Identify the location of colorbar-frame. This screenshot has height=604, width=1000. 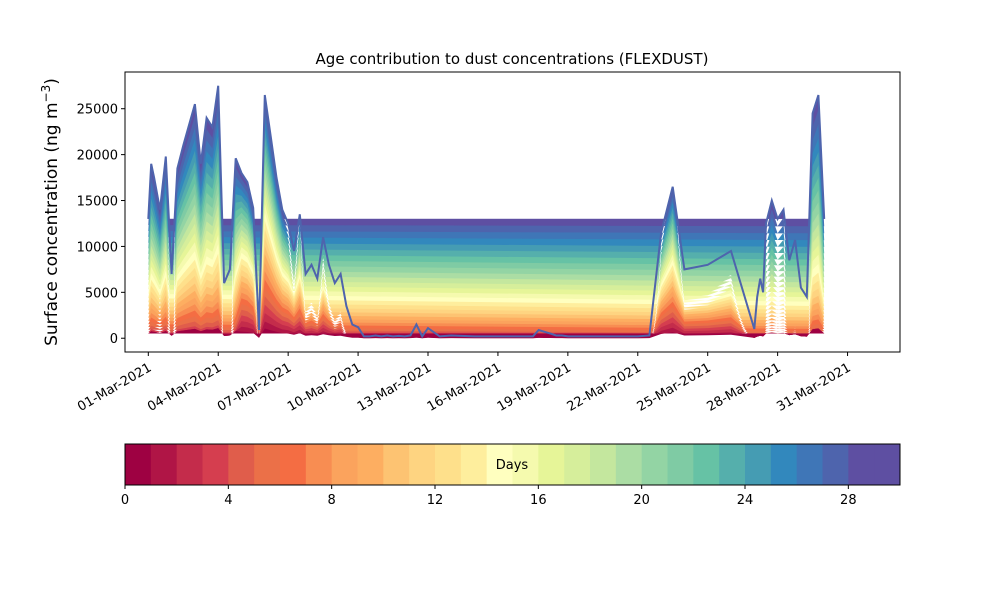
(512, 464).